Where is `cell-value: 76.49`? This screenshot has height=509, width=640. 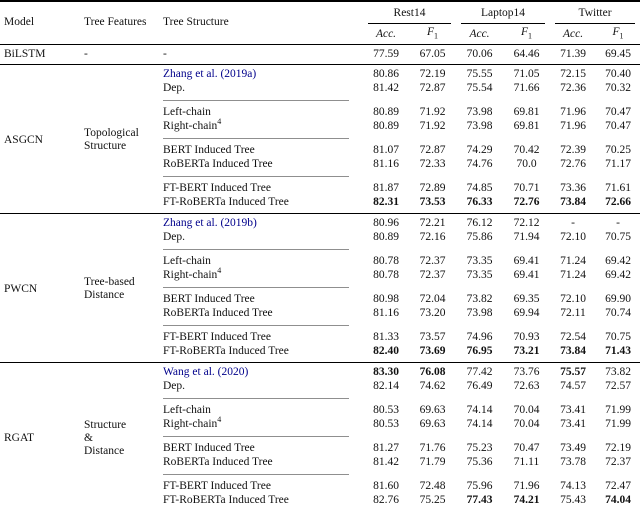 cell-value: 76.49 is located at coordinates (479, 386).